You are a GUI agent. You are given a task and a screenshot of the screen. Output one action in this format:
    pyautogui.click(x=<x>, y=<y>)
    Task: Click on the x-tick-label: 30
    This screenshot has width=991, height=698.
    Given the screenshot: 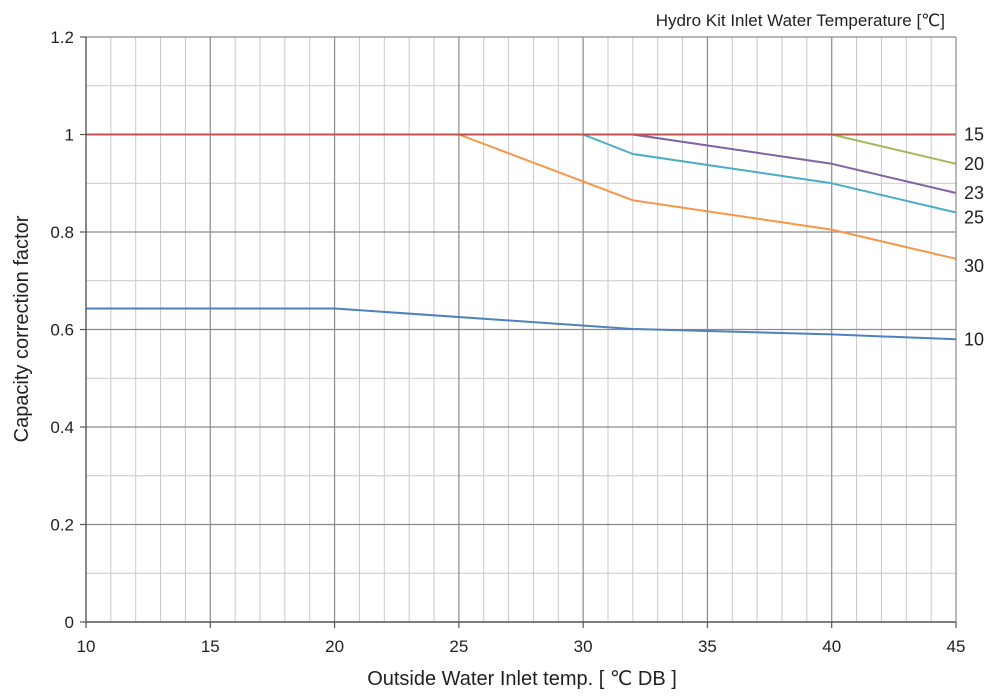 What is the action you would take?
    pyautogui.click(x=583, y=646)
    